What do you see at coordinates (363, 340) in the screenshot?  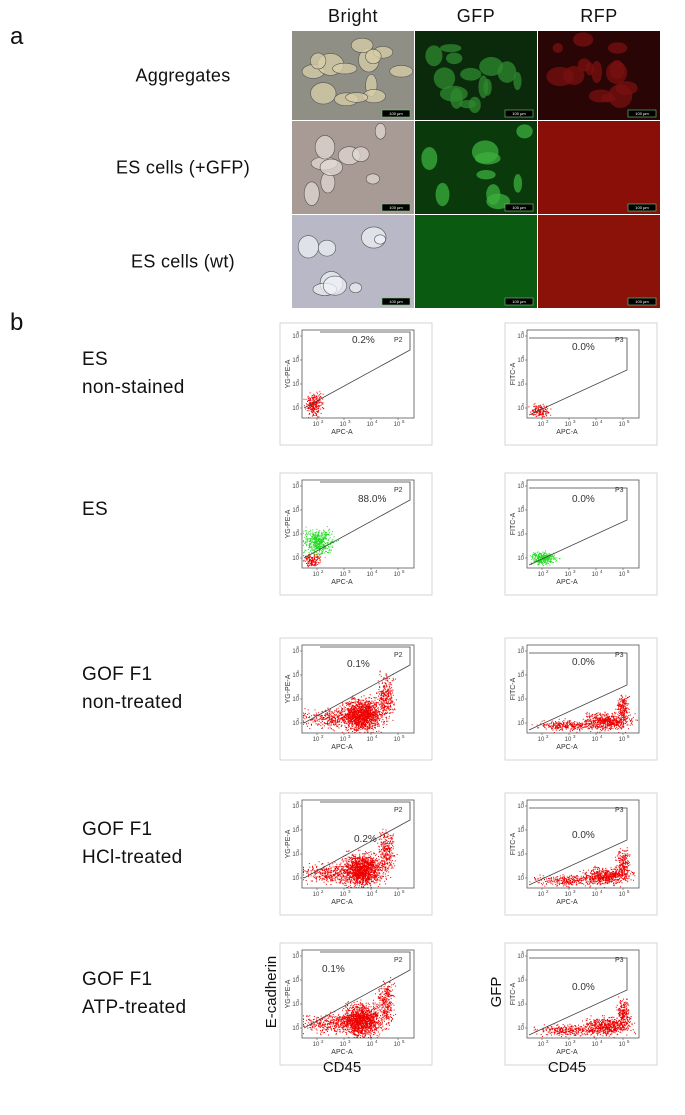 I see `gate-percent: 0.2%` at bounding box center [363, 340].